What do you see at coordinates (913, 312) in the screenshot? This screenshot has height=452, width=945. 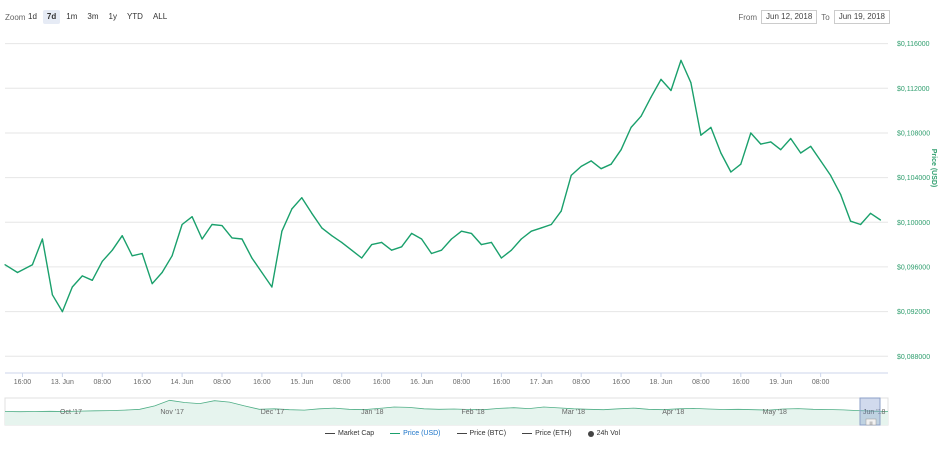 I see `y-tick-label: $0,092000` at bounding box center [913, 312].